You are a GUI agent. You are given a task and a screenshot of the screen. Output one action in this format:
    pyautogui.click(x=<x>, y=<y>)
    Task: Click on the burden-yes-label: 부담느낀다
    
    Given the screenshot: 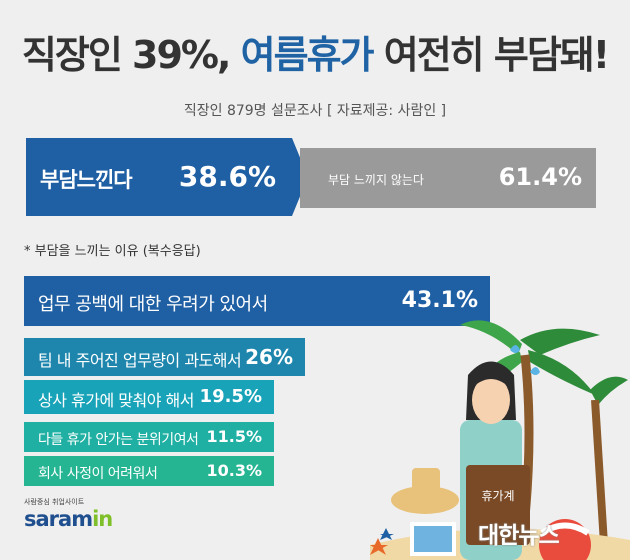 What is the action you would take?
    pyautogui.click(x=86, y=180)
    